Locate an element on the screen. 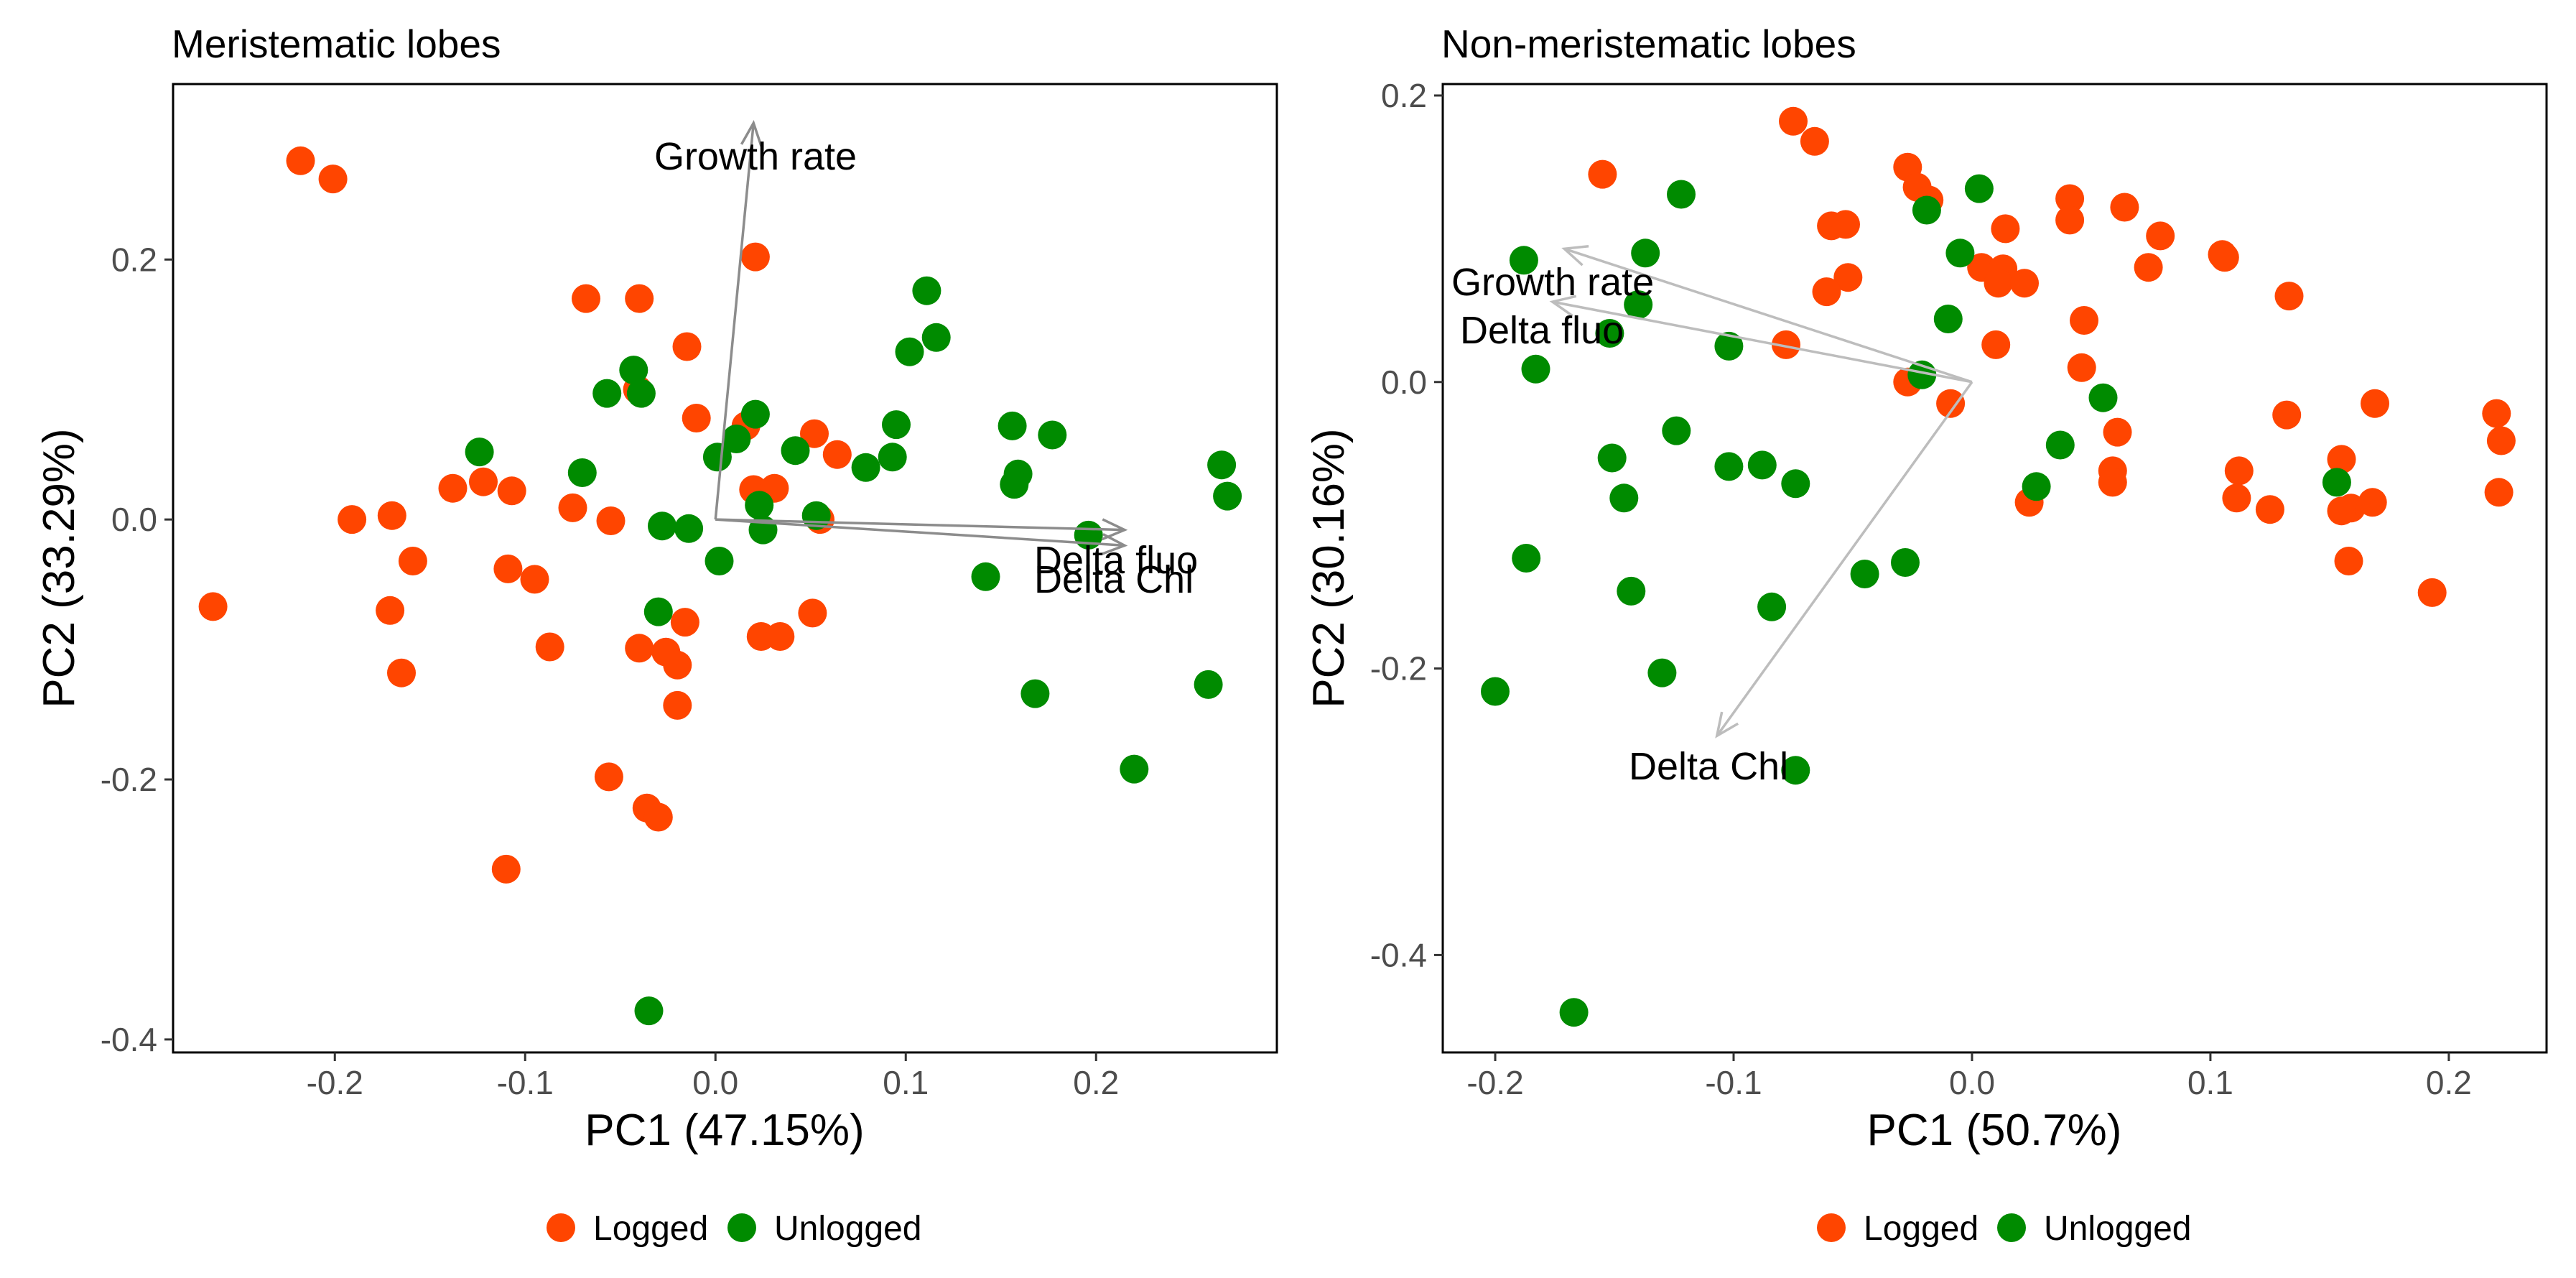 Image resolution: width=2576 pixels, height=1278 pixels. loading-label: Delta Chl is located at coordinates (1709, 767).